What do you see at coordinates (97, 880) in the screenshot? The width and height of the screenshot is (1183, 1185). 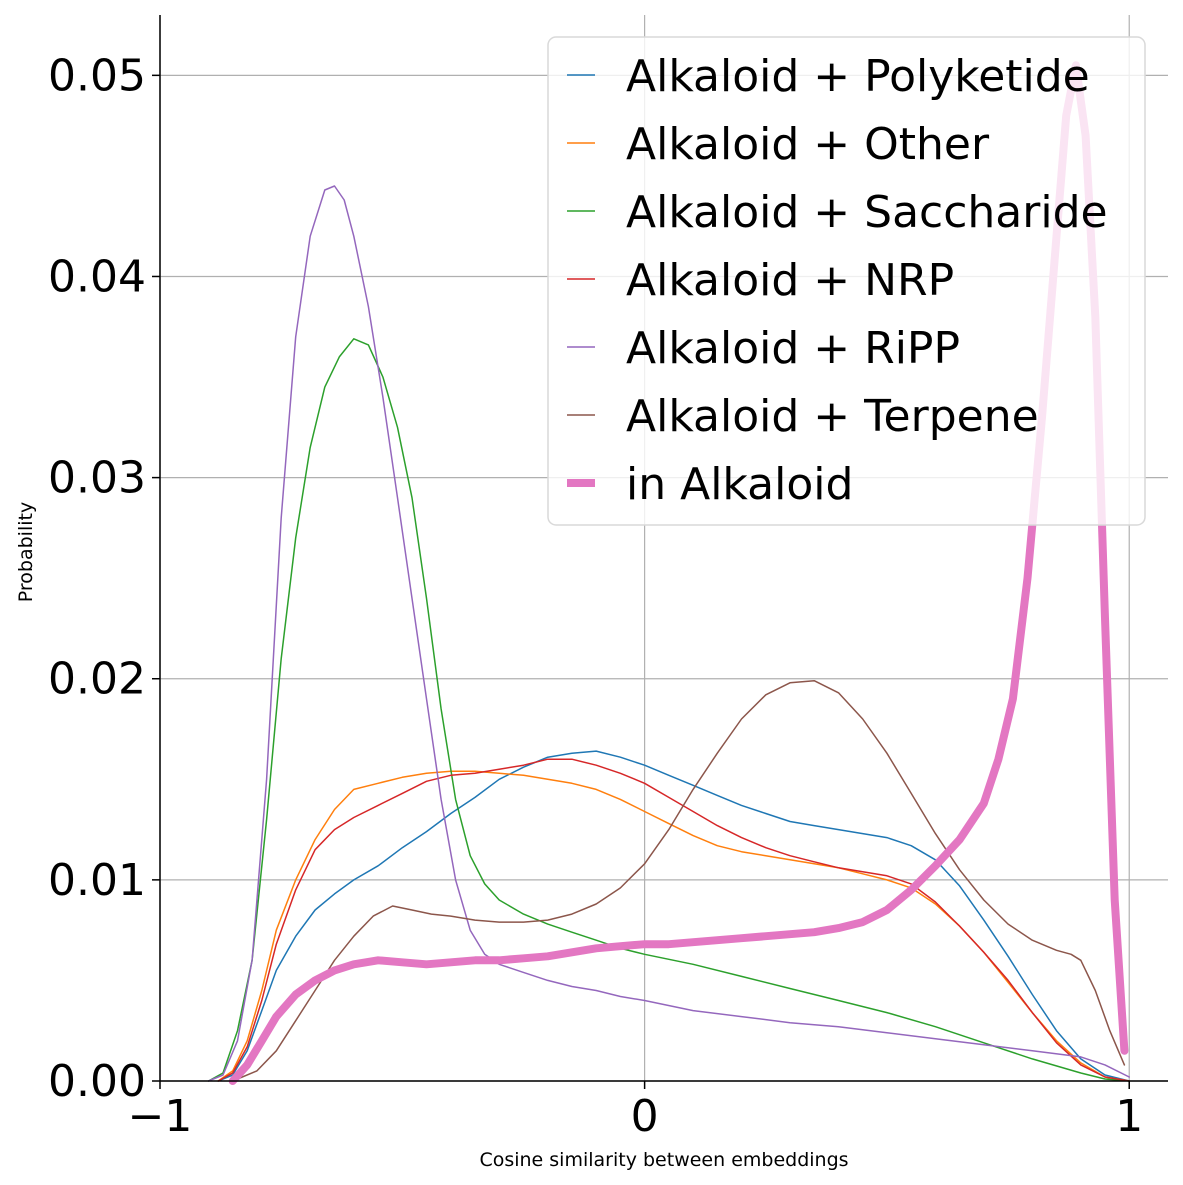 I see `y-tick-label: 0.01` at bounding box center [97, 880].